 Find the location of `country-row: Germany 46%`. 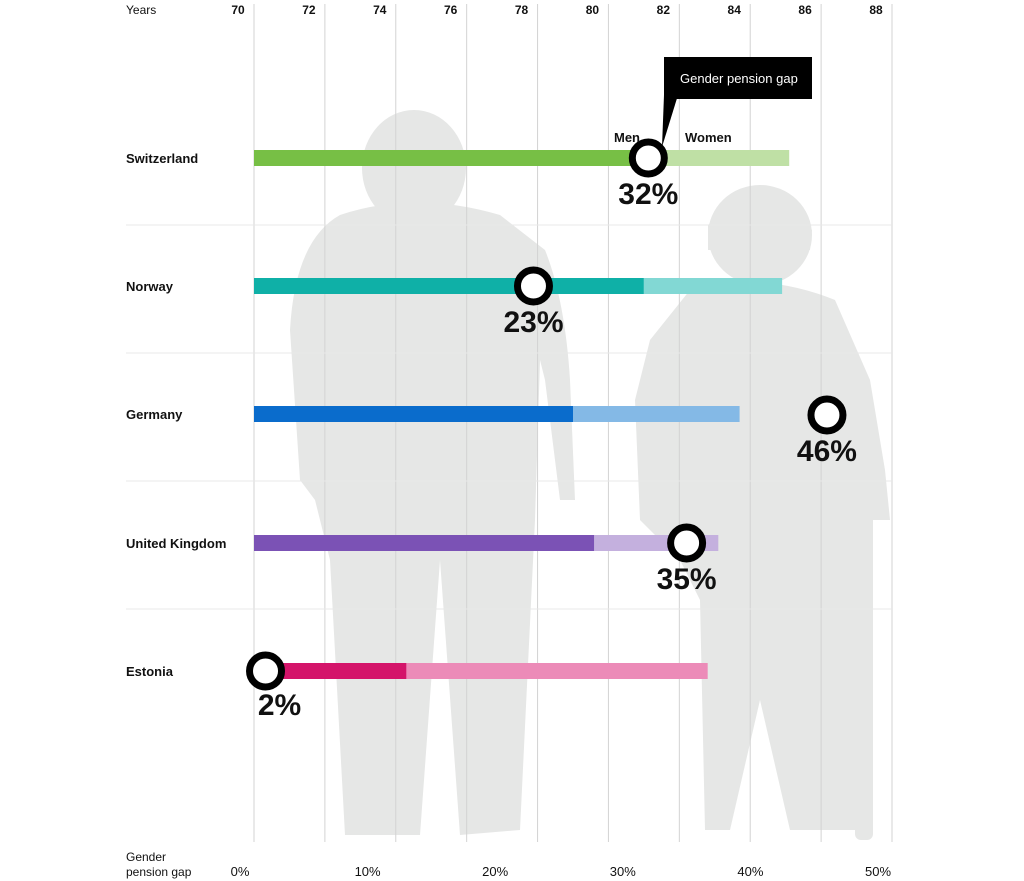

country-row: Germany 46% is located at coordinates (491, 431).